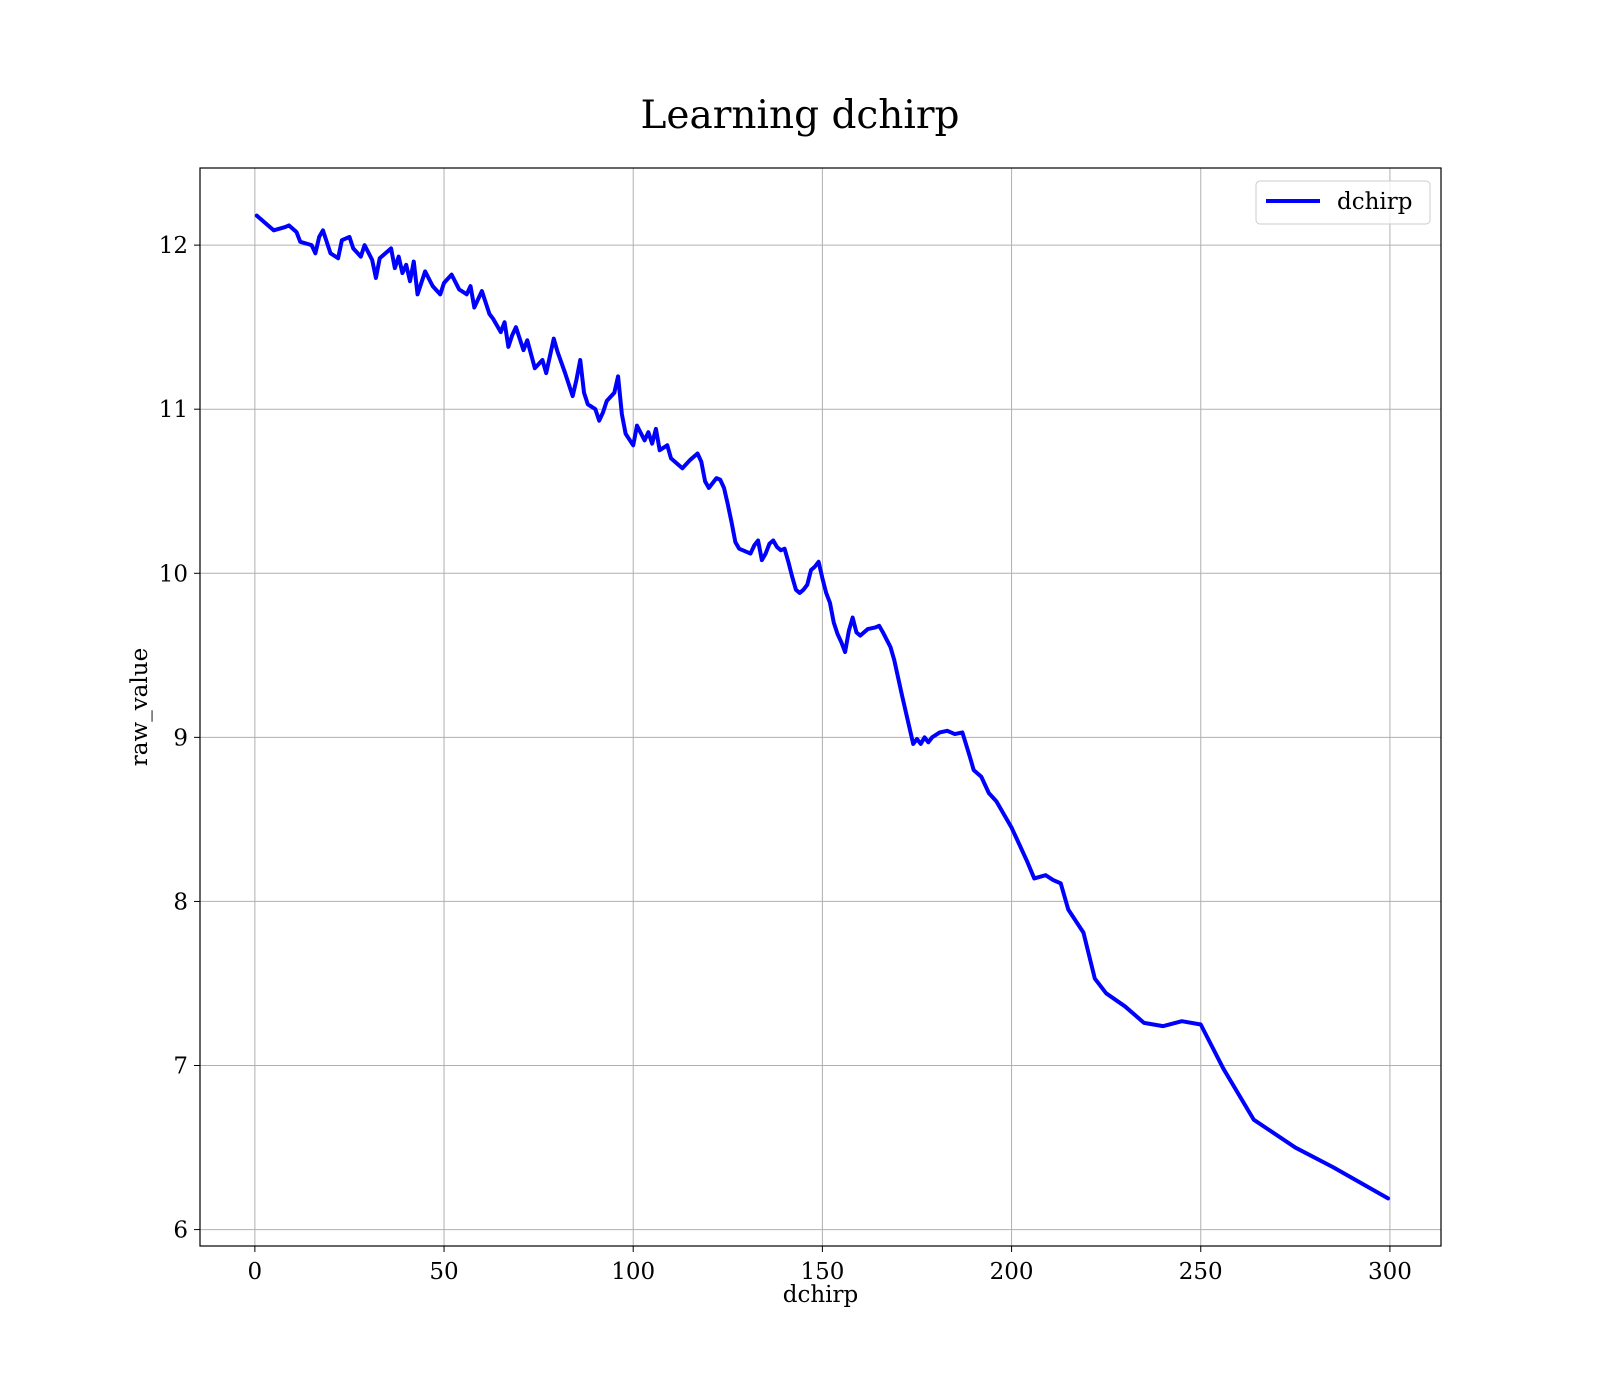 This screenshot has width=1600, height=1400. I want to click on y-tick-label: 10, so click(173, 574).